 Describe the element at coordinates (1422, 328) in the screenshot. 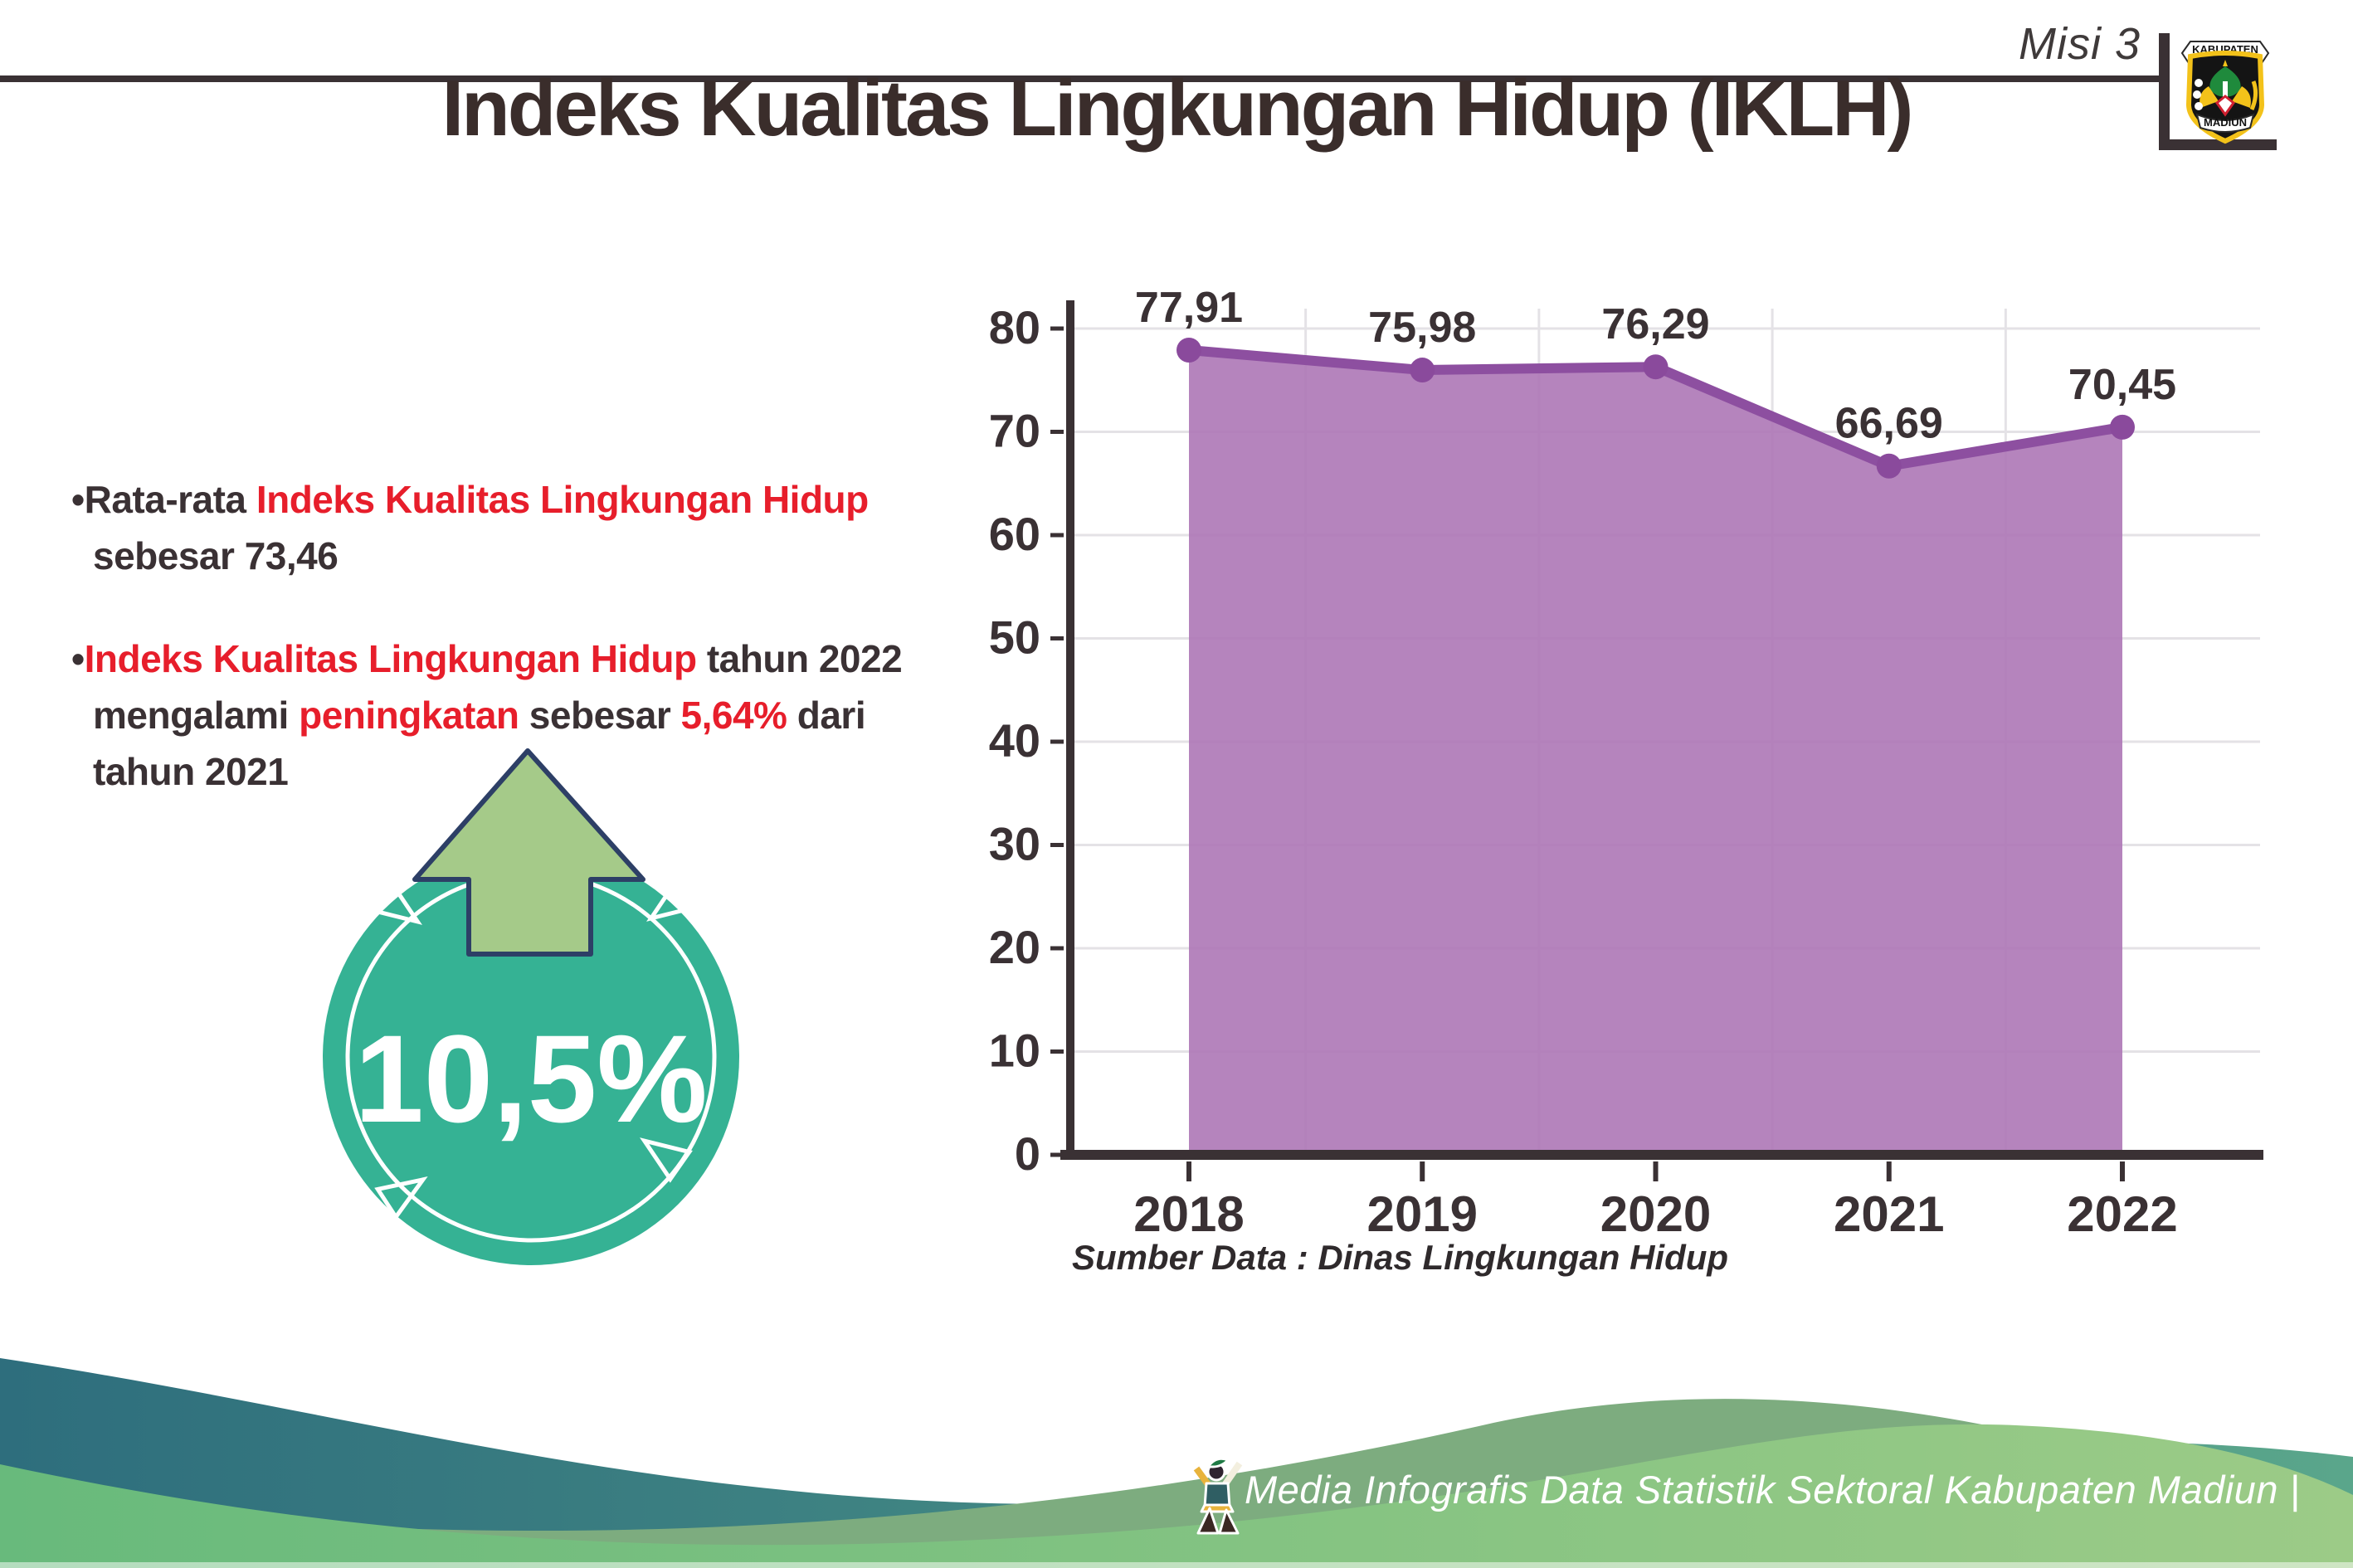

I see `data-label: 75,98` at that location.